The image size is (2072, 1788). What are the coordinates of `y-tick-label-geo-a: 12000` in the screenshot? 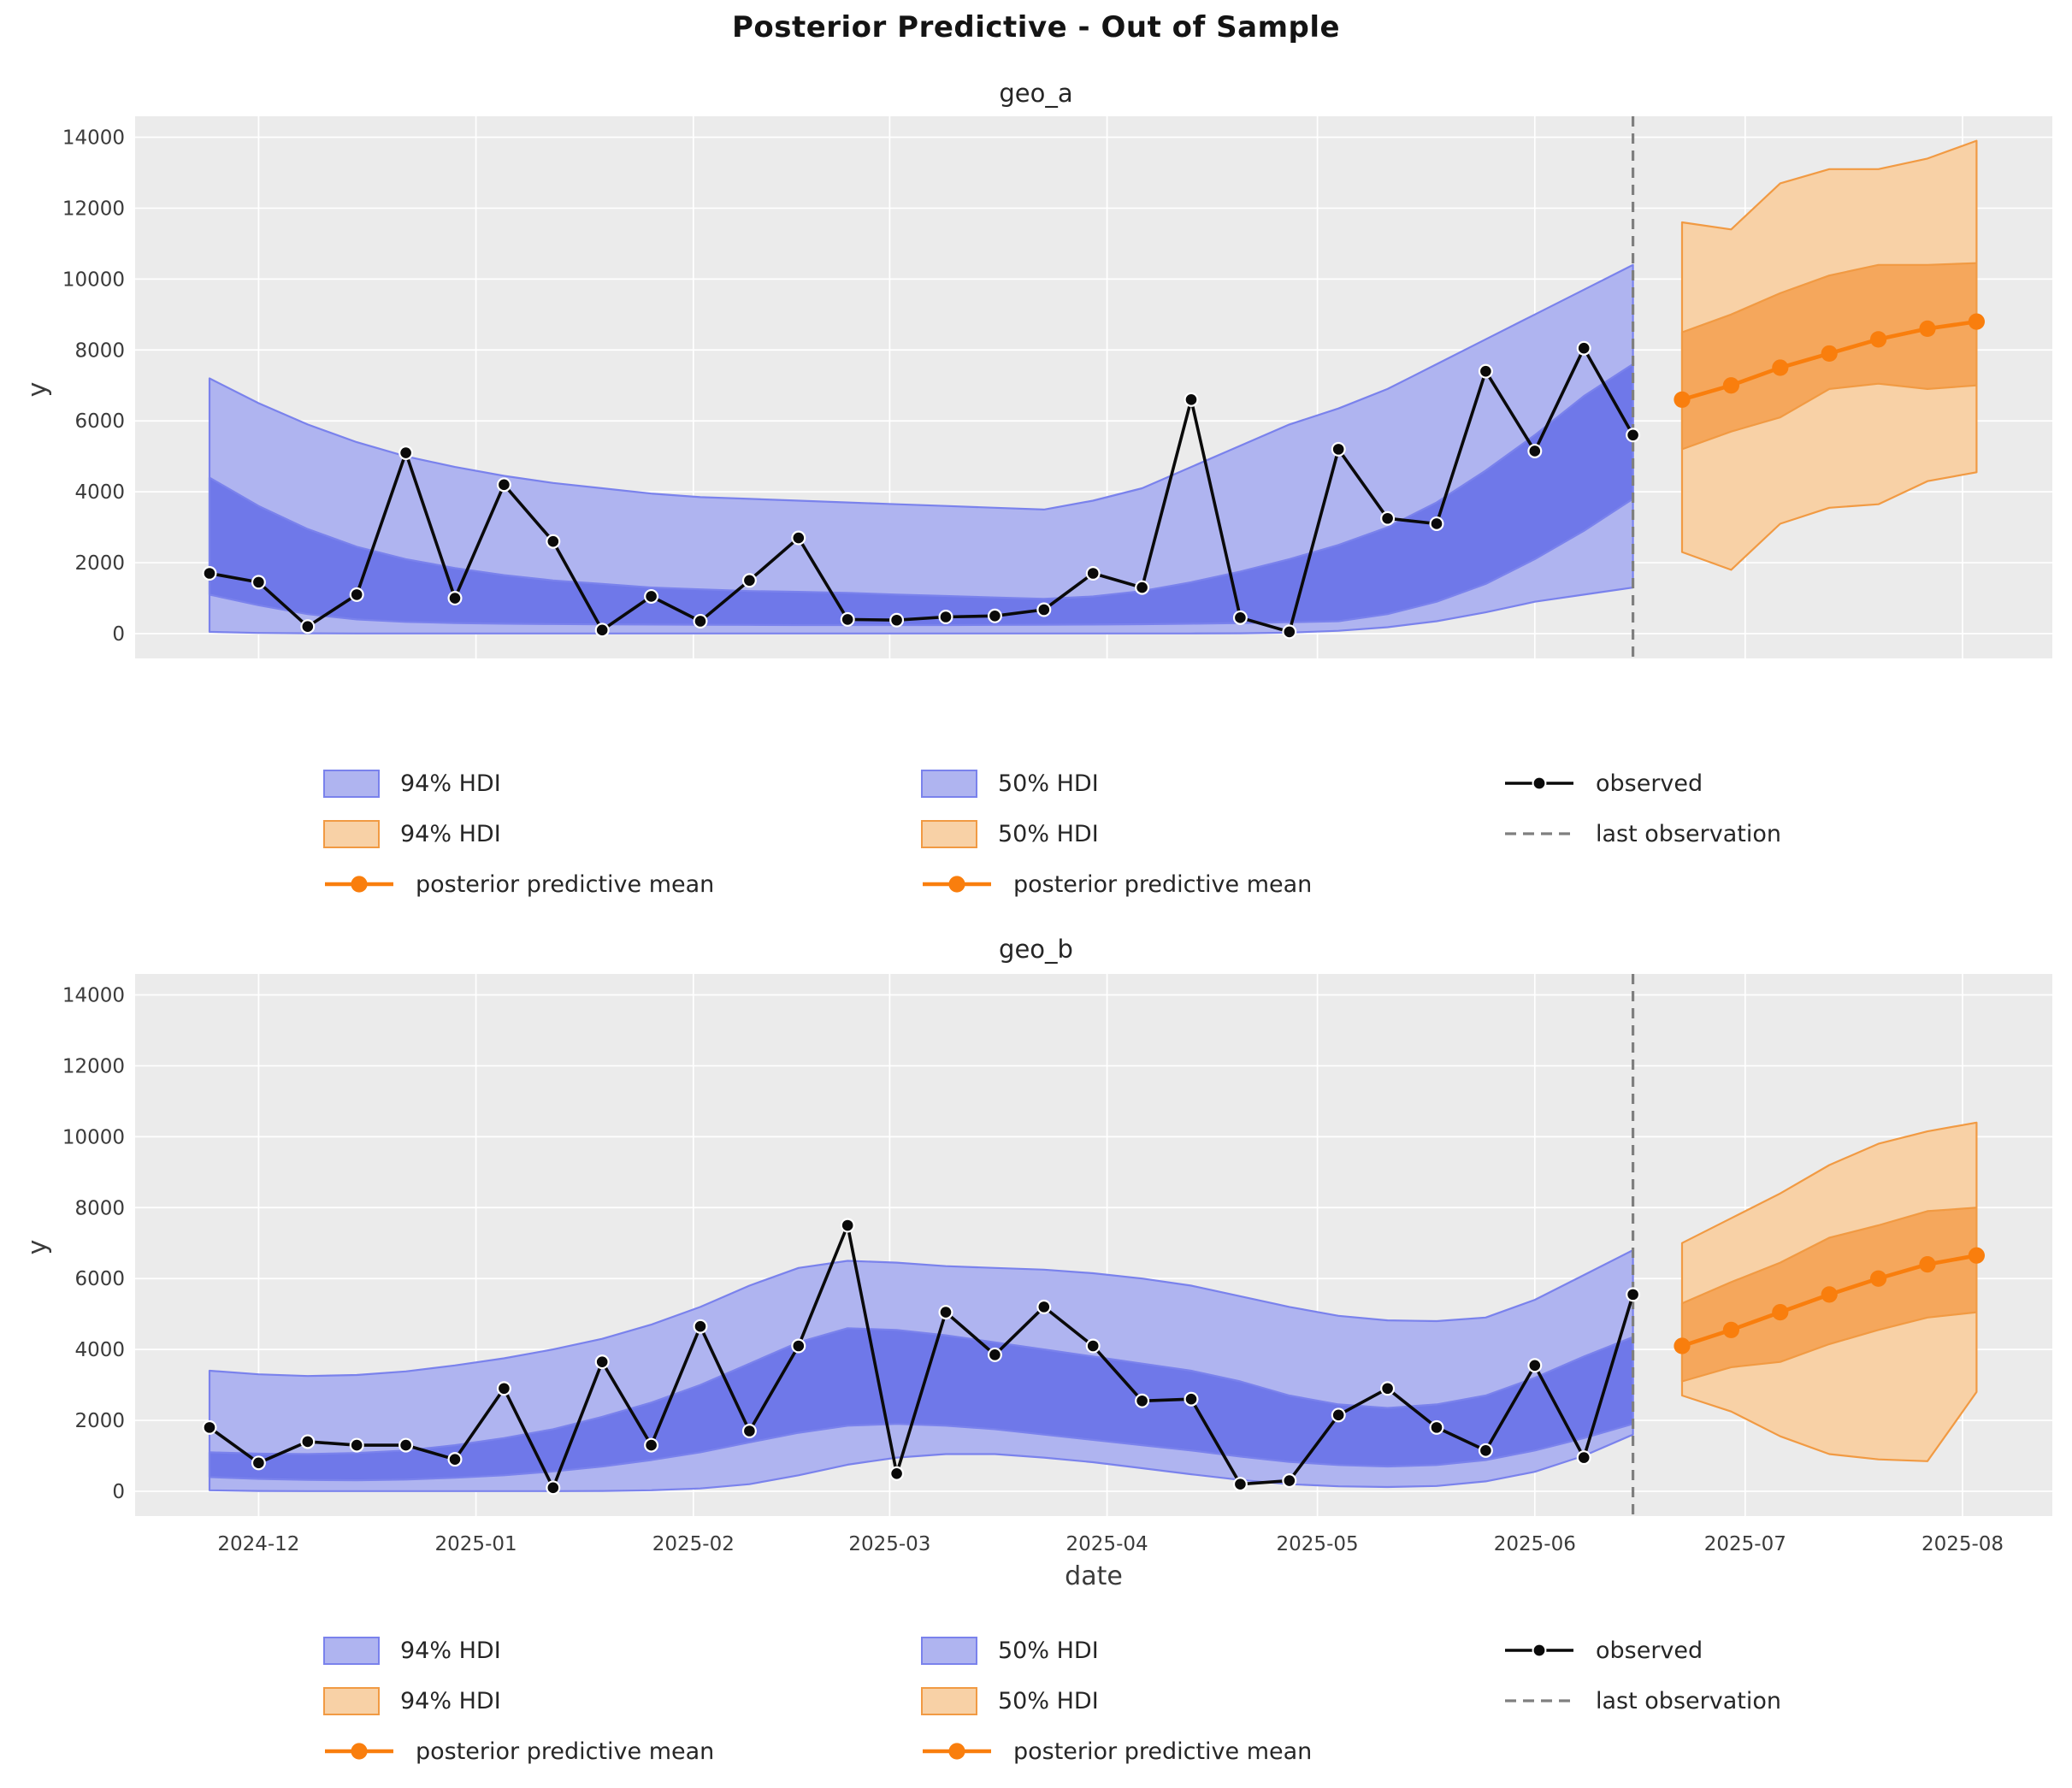 It's located at (93, 209).